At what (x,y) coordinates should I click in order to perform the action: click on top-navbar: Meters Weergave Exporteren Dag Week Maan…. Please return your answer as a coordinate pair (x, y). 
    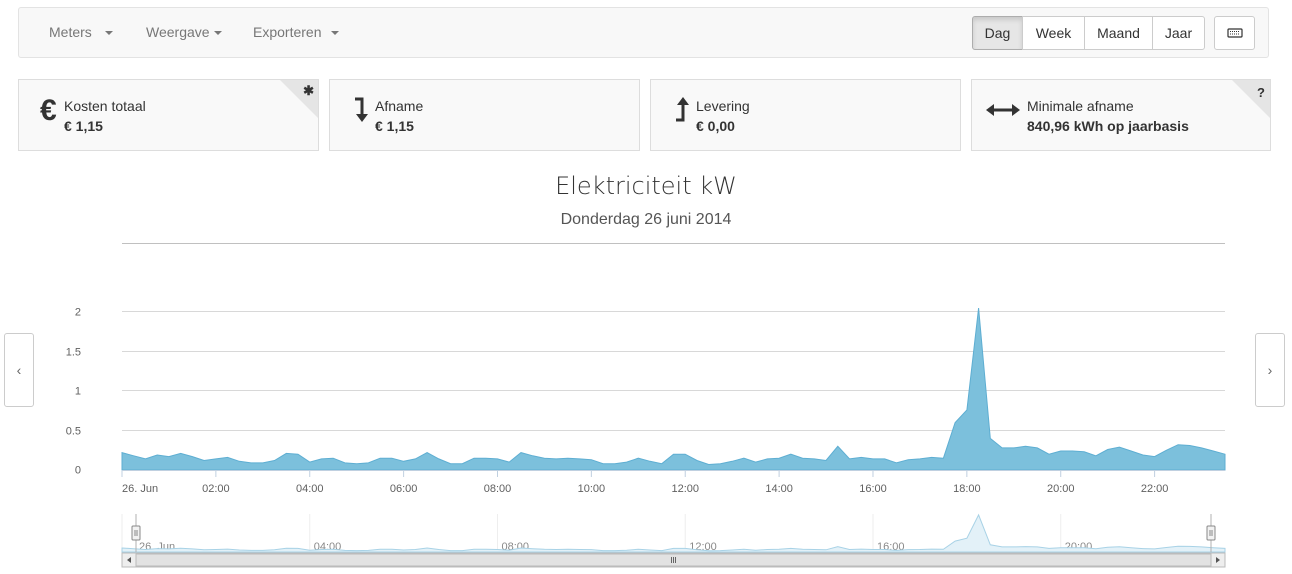
    Looking at the image, I should click on (643, 32).